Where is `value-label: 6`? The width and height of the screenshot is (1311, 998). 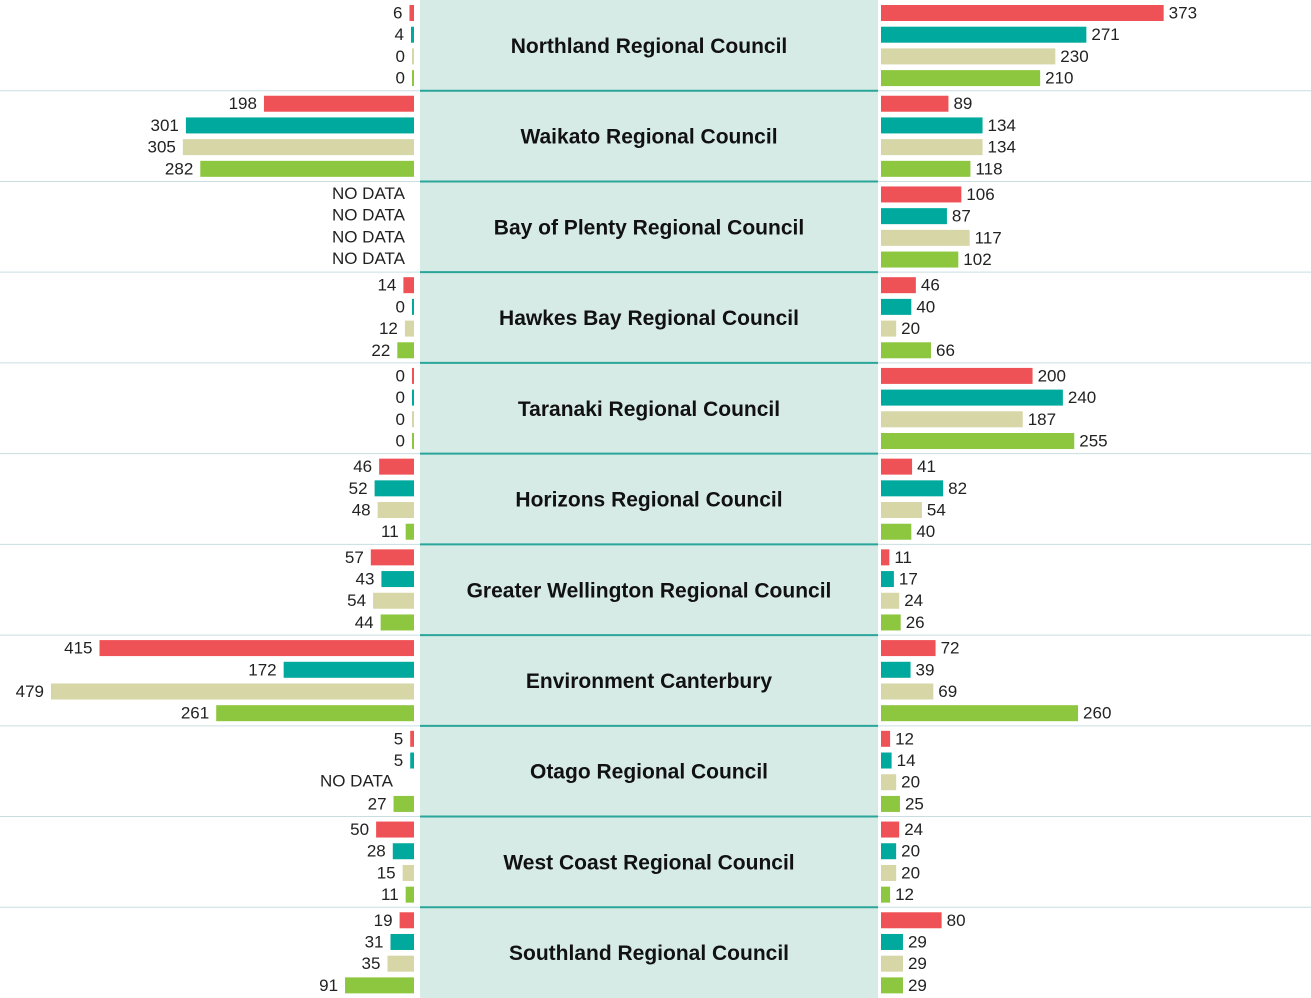 value-label: 6 is located at coordinates (397, 12).